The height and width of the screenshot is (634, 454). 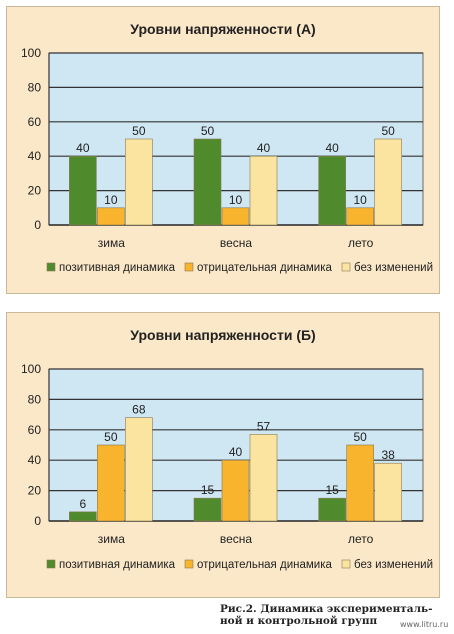 I want to click on caption-line-1: Рис.2. Динамика эксперименталь-, so click(x=335, y=609).